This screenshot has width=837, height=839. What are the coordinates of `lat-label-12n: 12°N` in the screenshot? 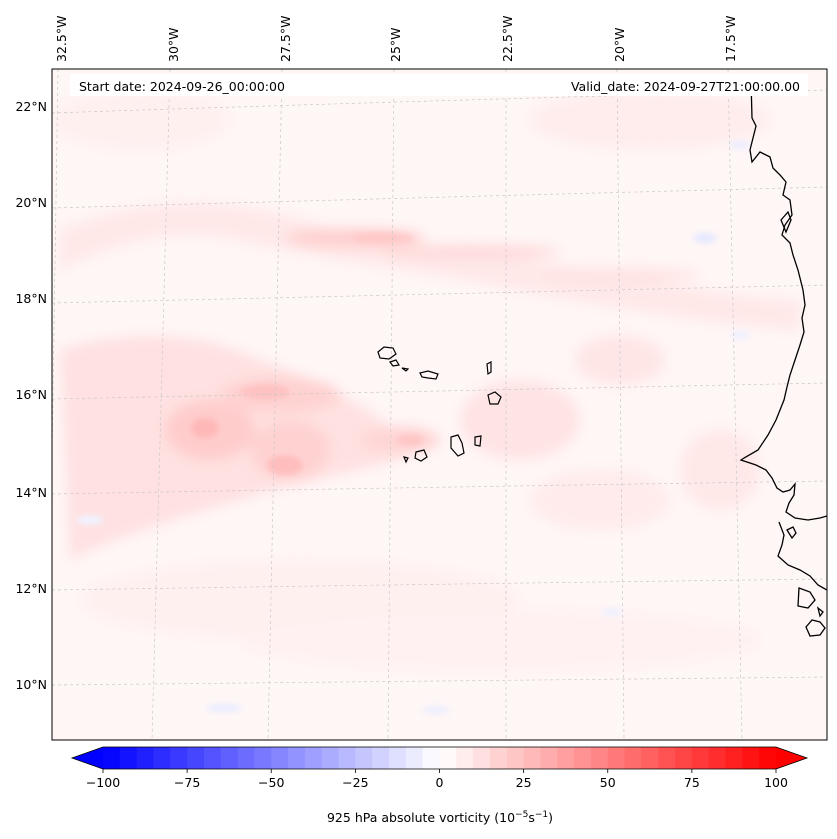 It's located at (31, 588).